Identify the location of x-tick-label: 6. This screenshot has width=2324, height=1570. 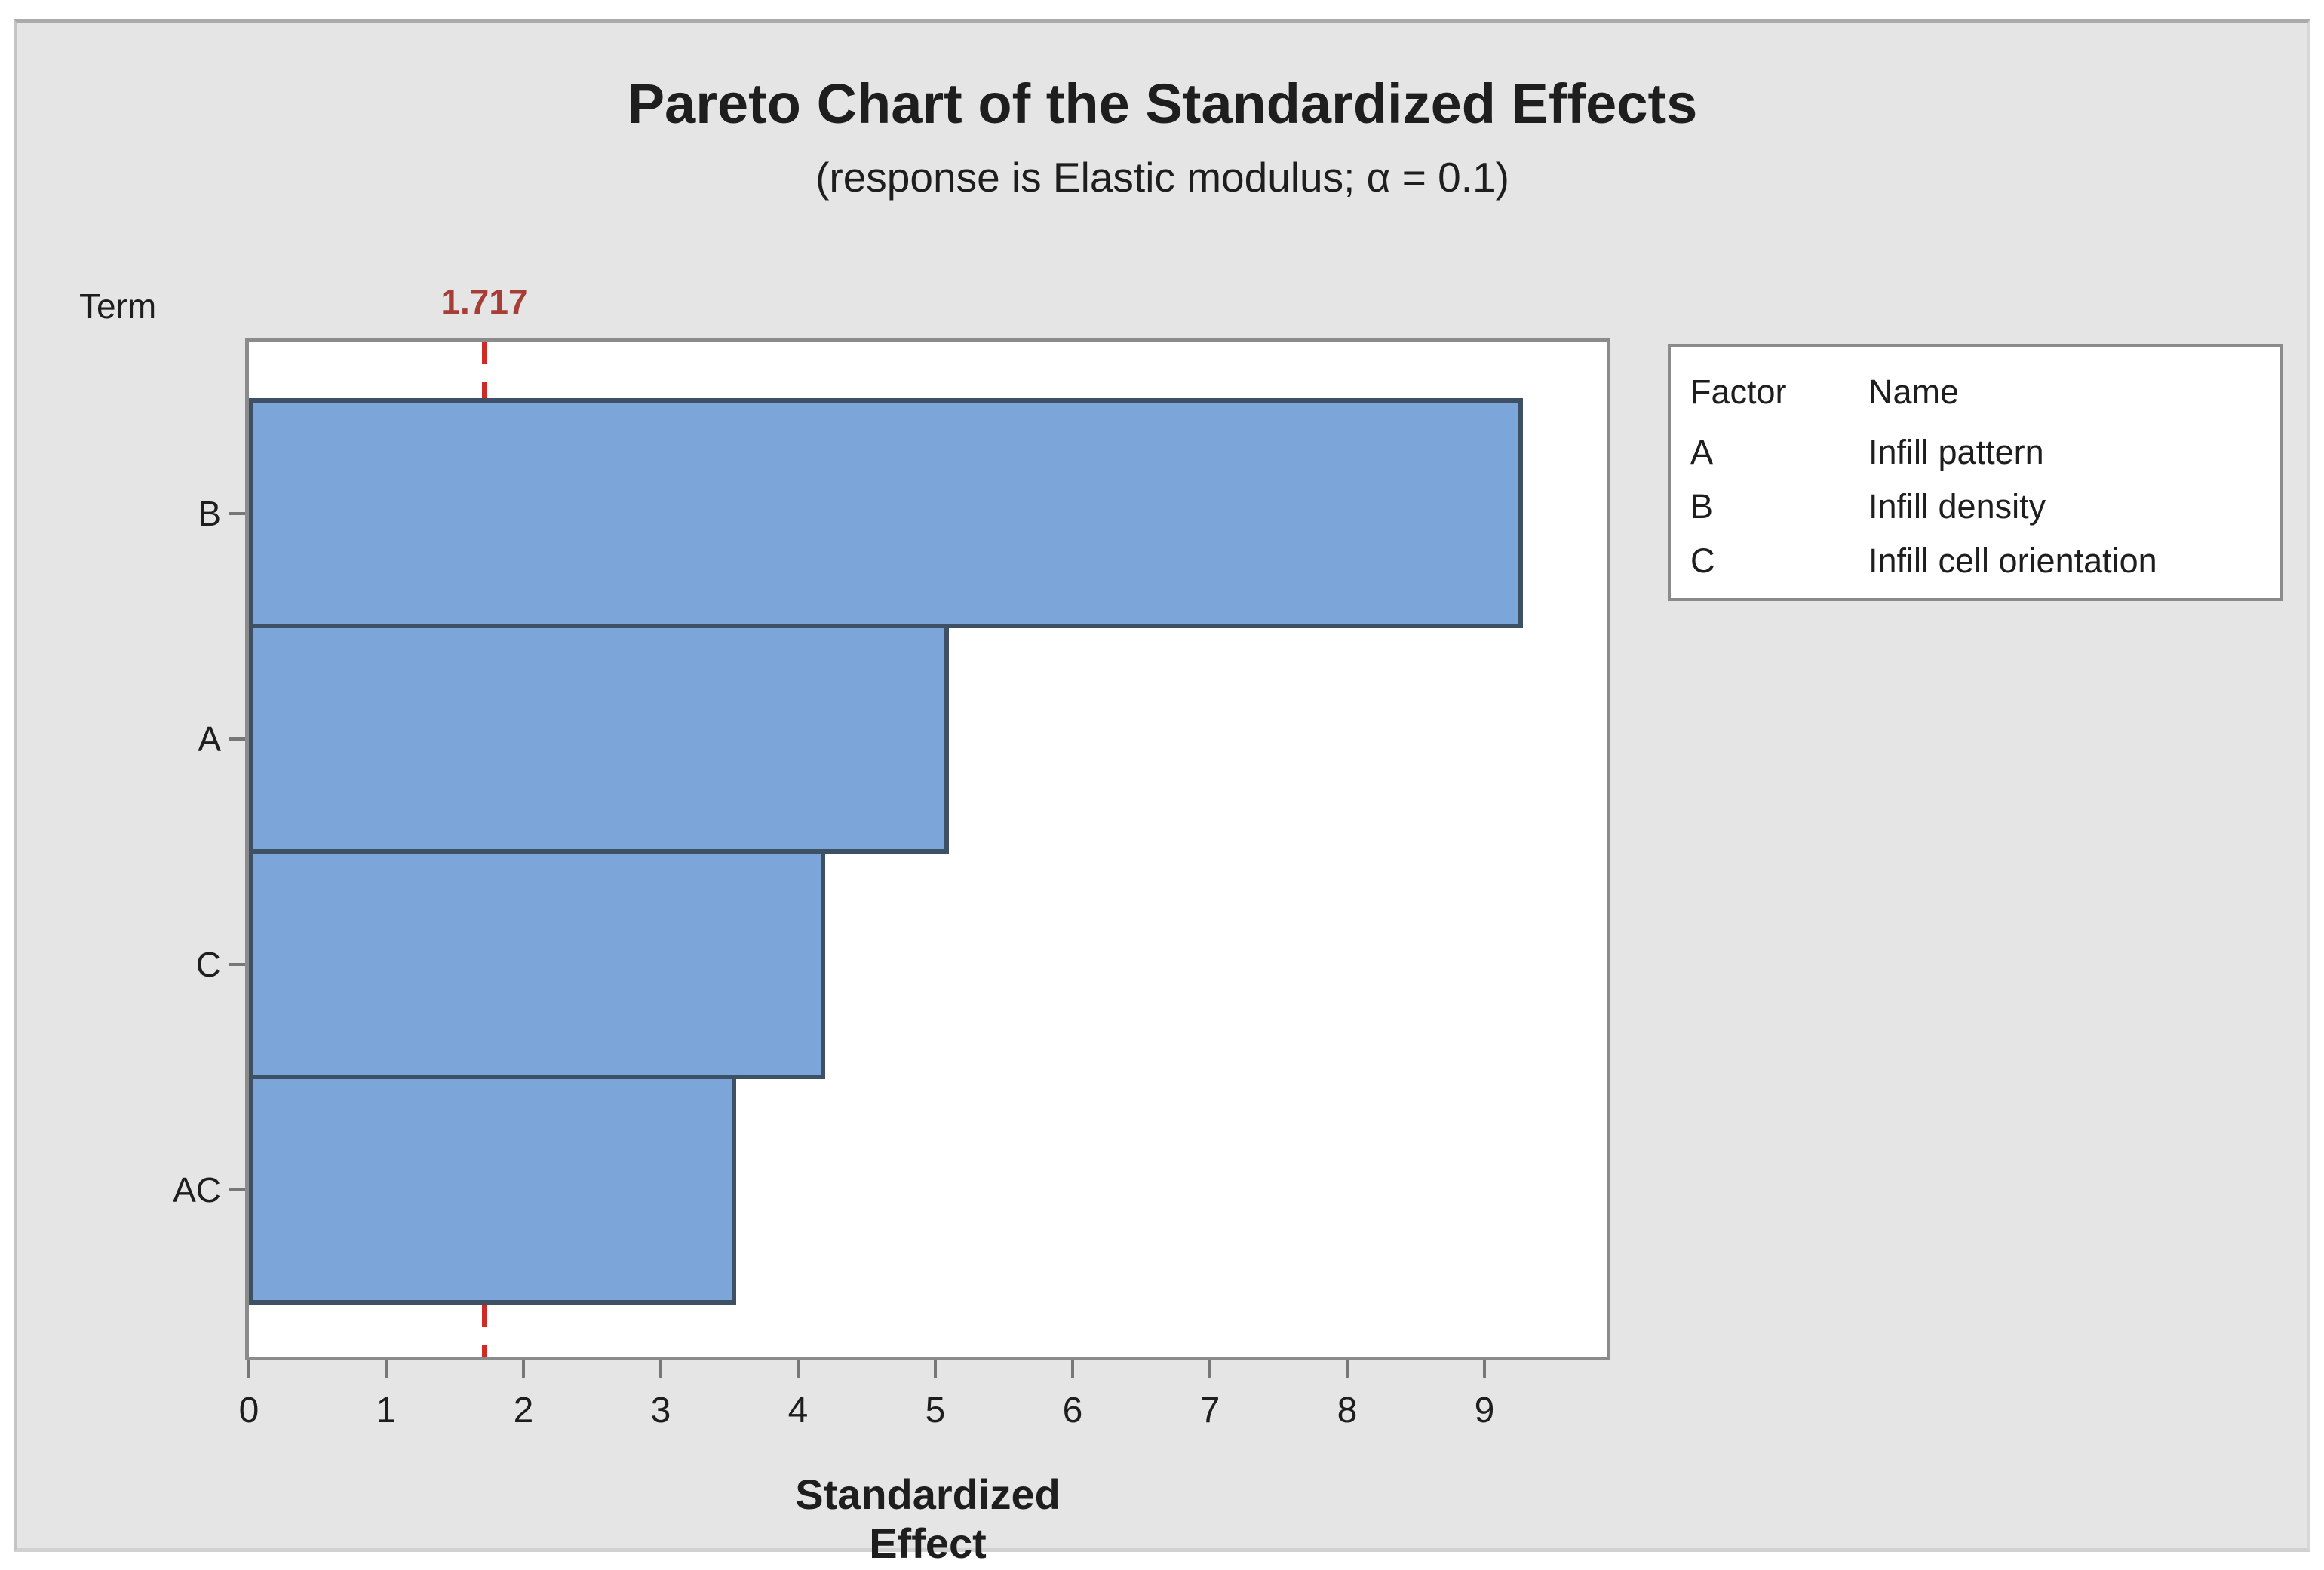
(1072, 1410).